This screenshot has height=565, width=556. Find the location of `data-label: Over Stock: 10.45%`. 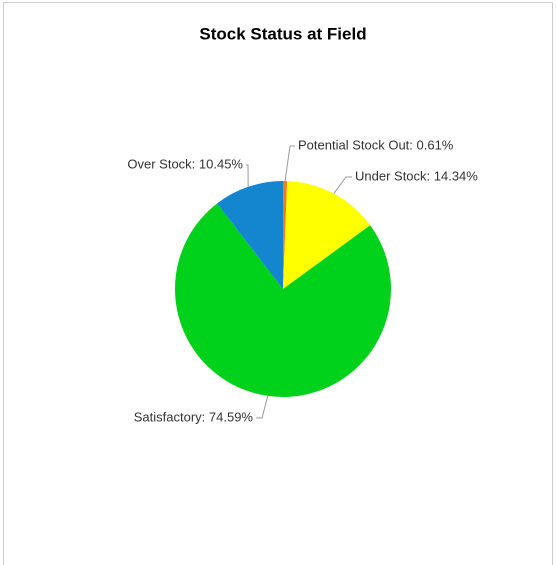

data-label: Over Stock: 10.45% is located at coordinates (185, 163).